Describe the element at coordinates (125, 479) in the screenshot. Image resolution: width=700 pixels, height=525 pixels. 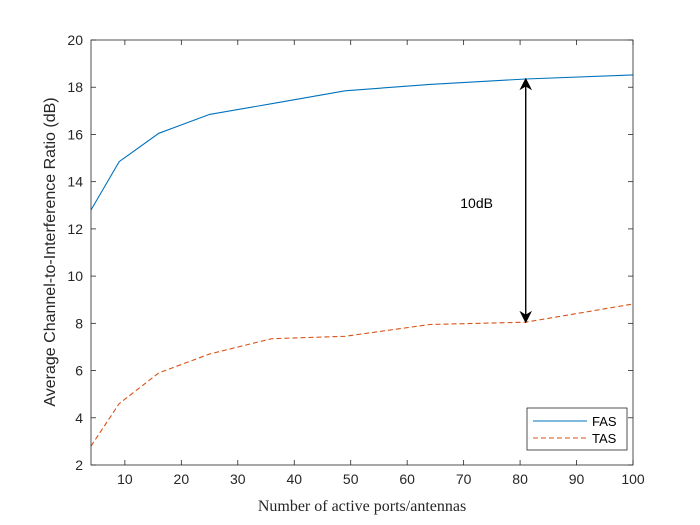
I see `x-tick-label: 10` at that location.